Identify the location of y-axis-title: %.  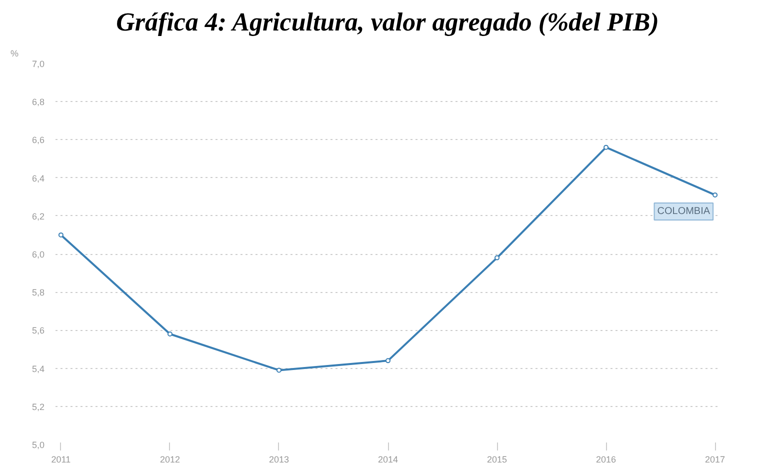
(14, 53).